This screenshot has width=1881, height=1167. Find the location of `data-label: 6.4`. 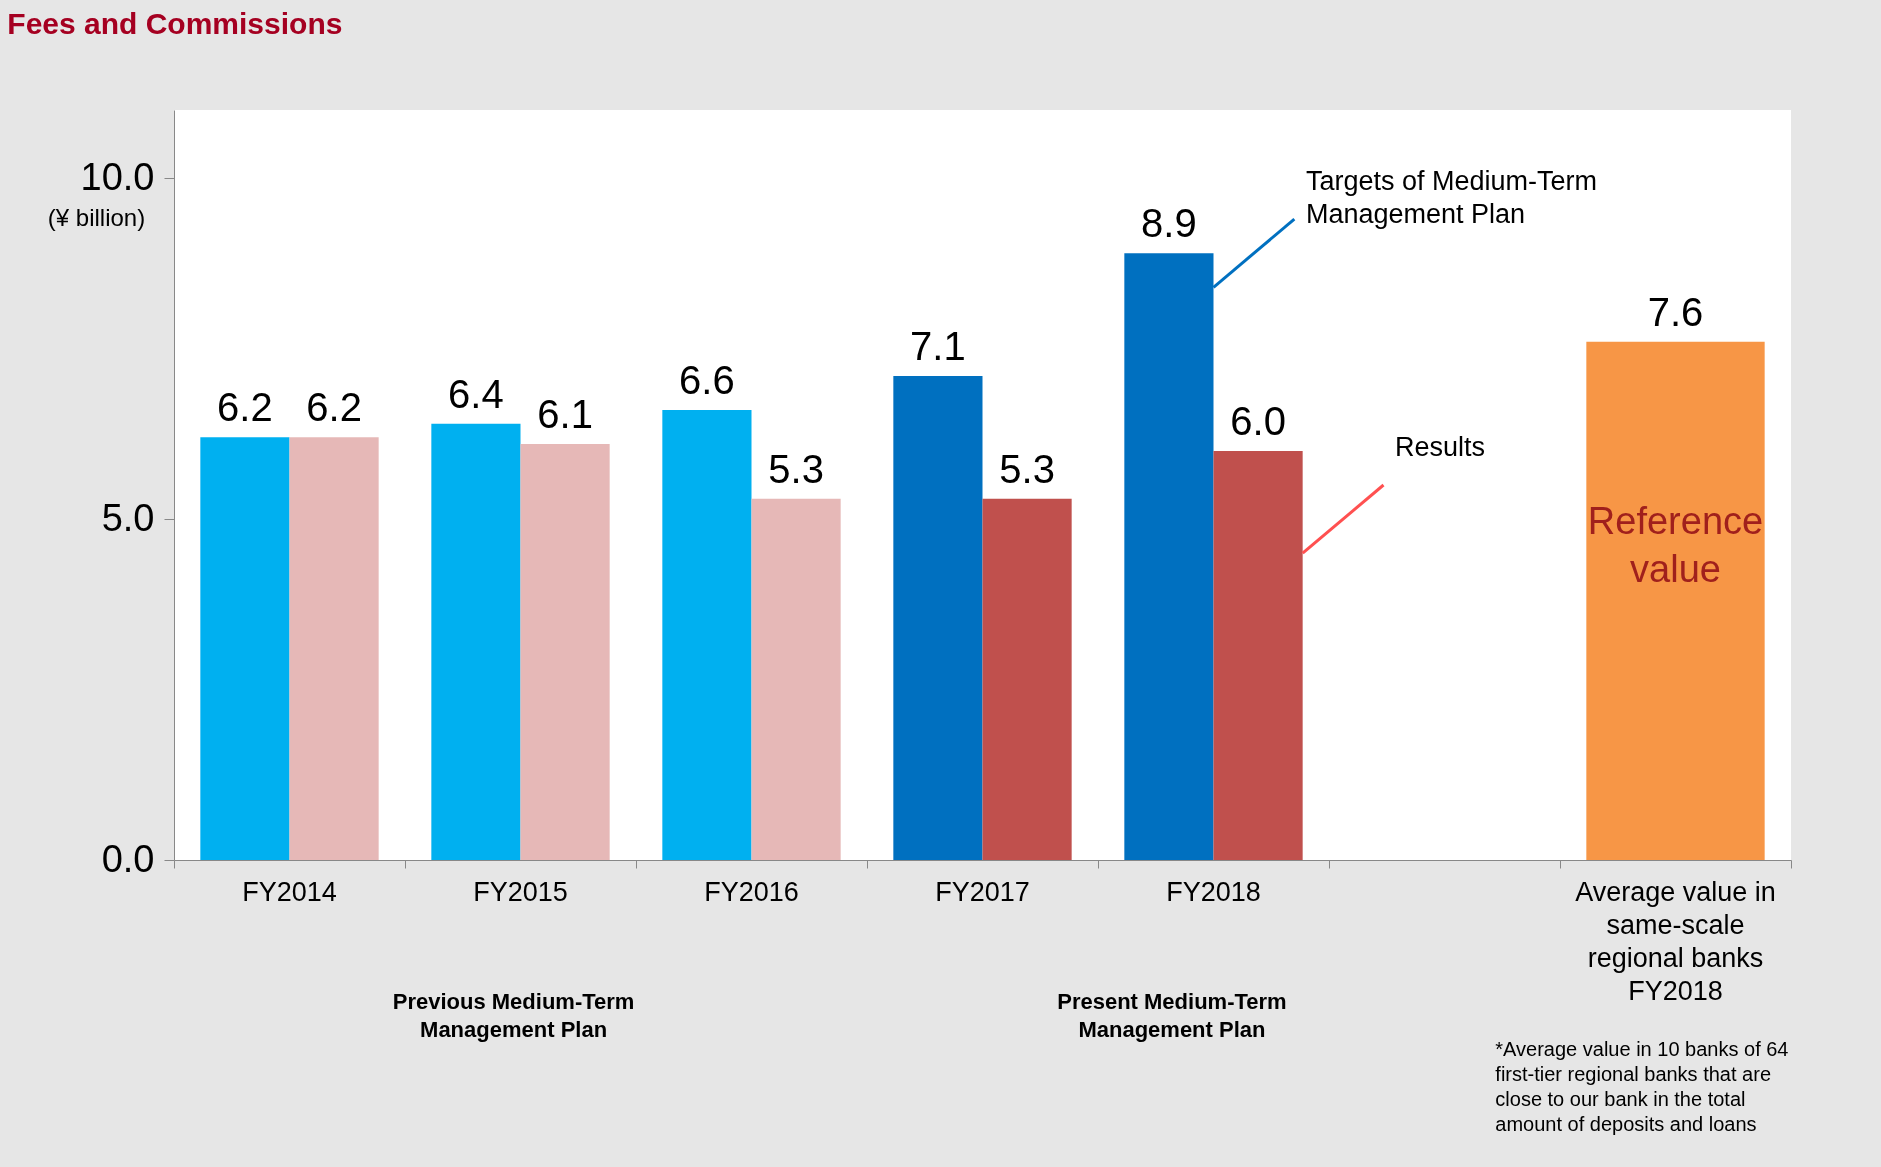

data-label: 6.4 is located at coordinates (476, 393).